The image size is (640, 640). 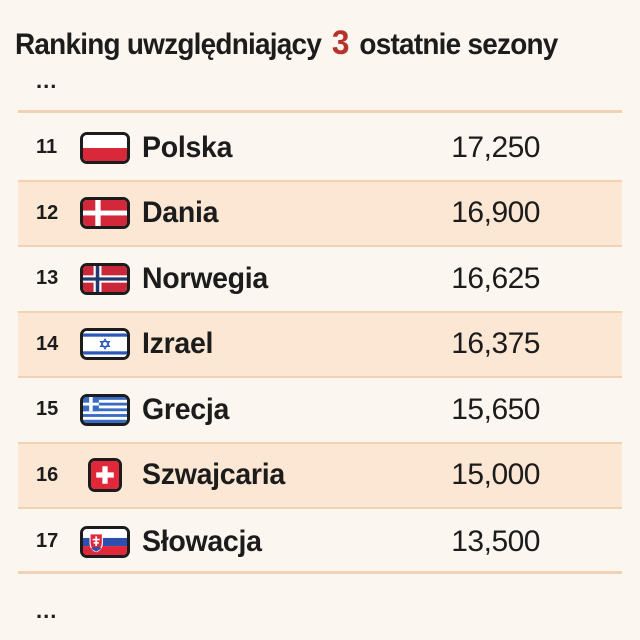 I want to click on country-name: Norwegia, so click(x=205, y=278).